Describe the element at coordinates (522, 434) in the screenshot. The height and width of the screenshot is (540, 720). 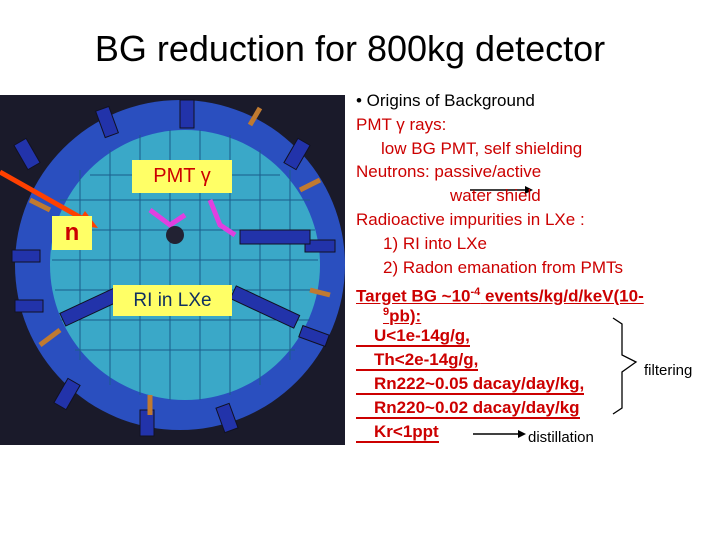
I see `distillation-arrowhead` at that location.